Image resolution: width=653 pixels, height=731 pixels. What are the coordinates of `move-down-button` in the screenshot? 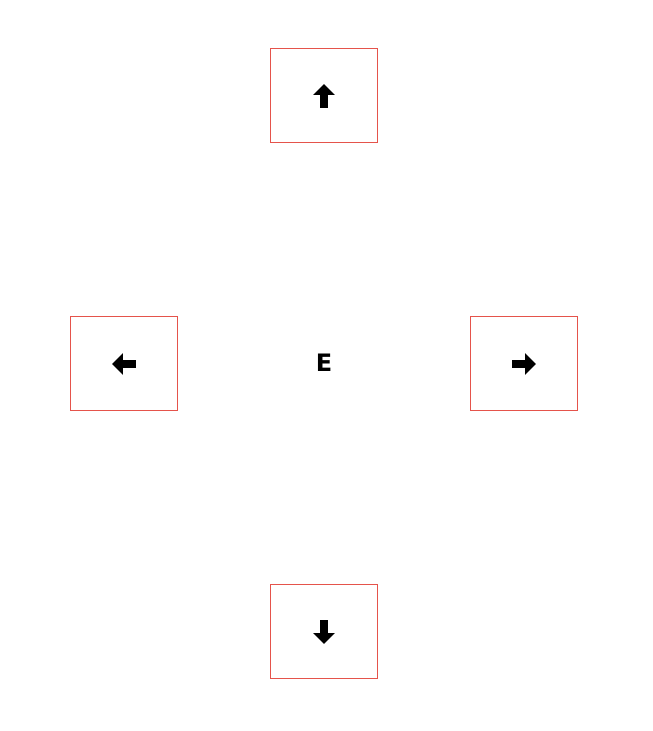 It's located at (324, 631).